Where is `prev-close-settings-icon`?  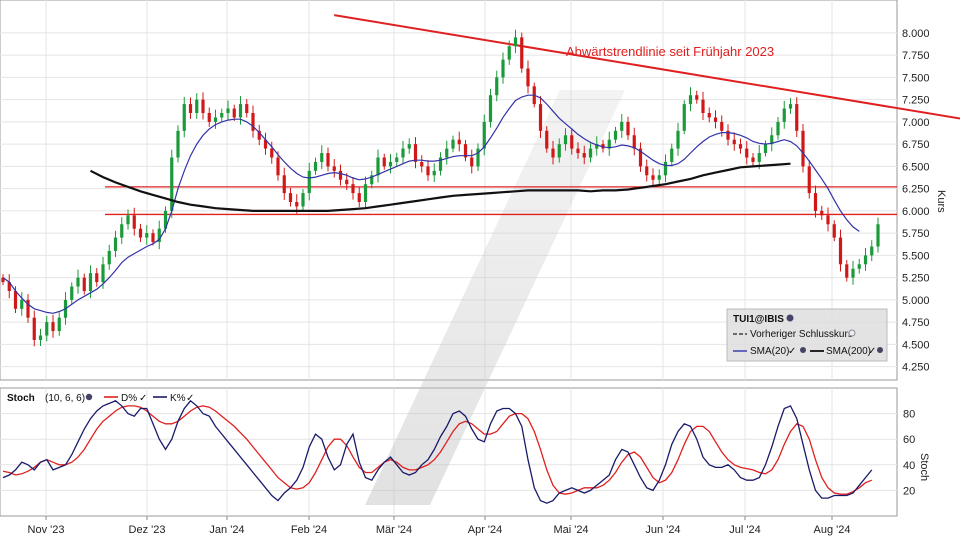 prev-close-settings-icon is located at coordinates (852, 333).